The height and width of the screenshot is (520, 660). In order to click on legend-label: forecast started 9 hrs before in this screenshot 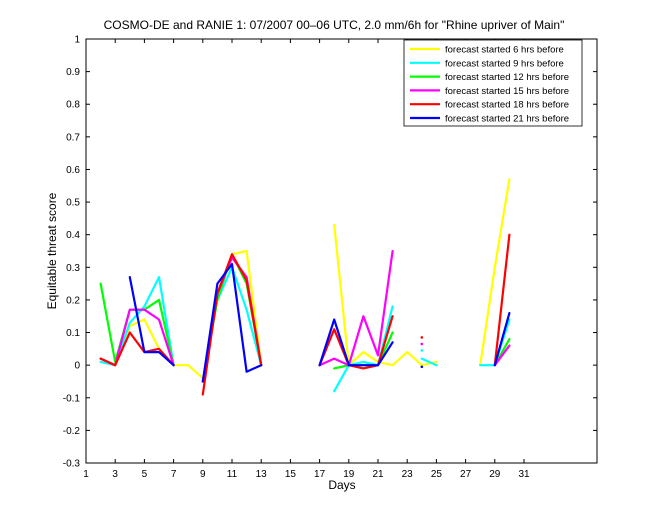, I will do `click(504, 63)`.